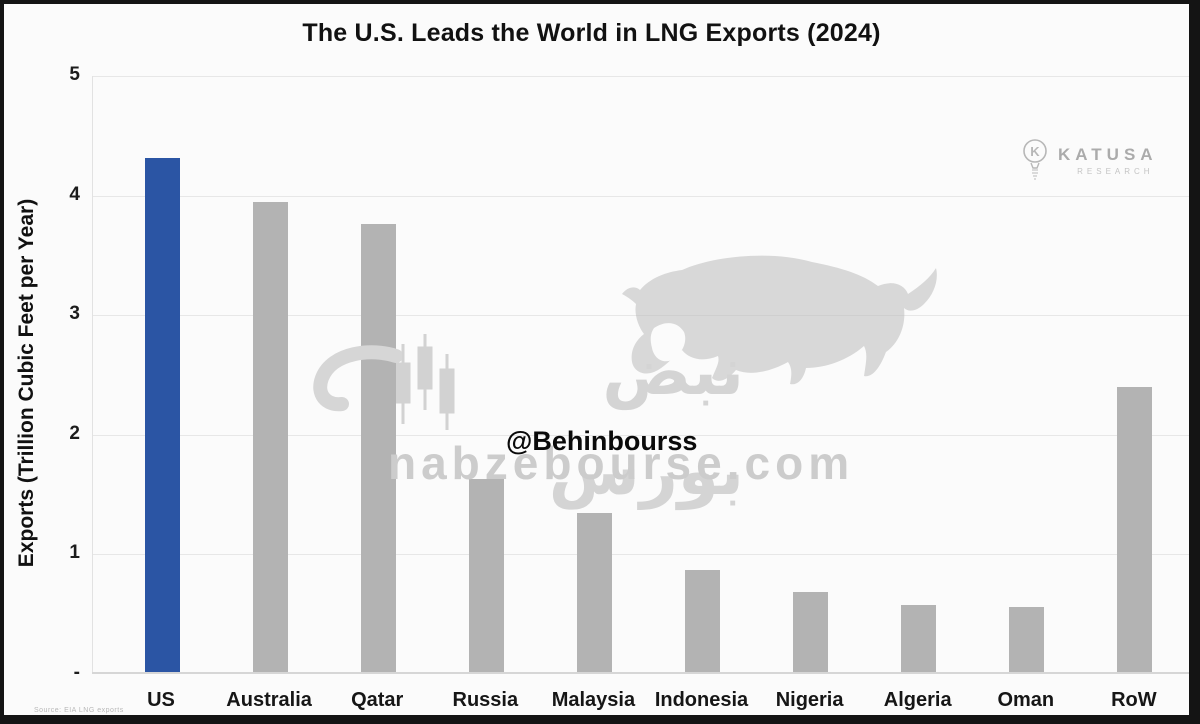  I want to click on x-axis-line, so click(640, 673).